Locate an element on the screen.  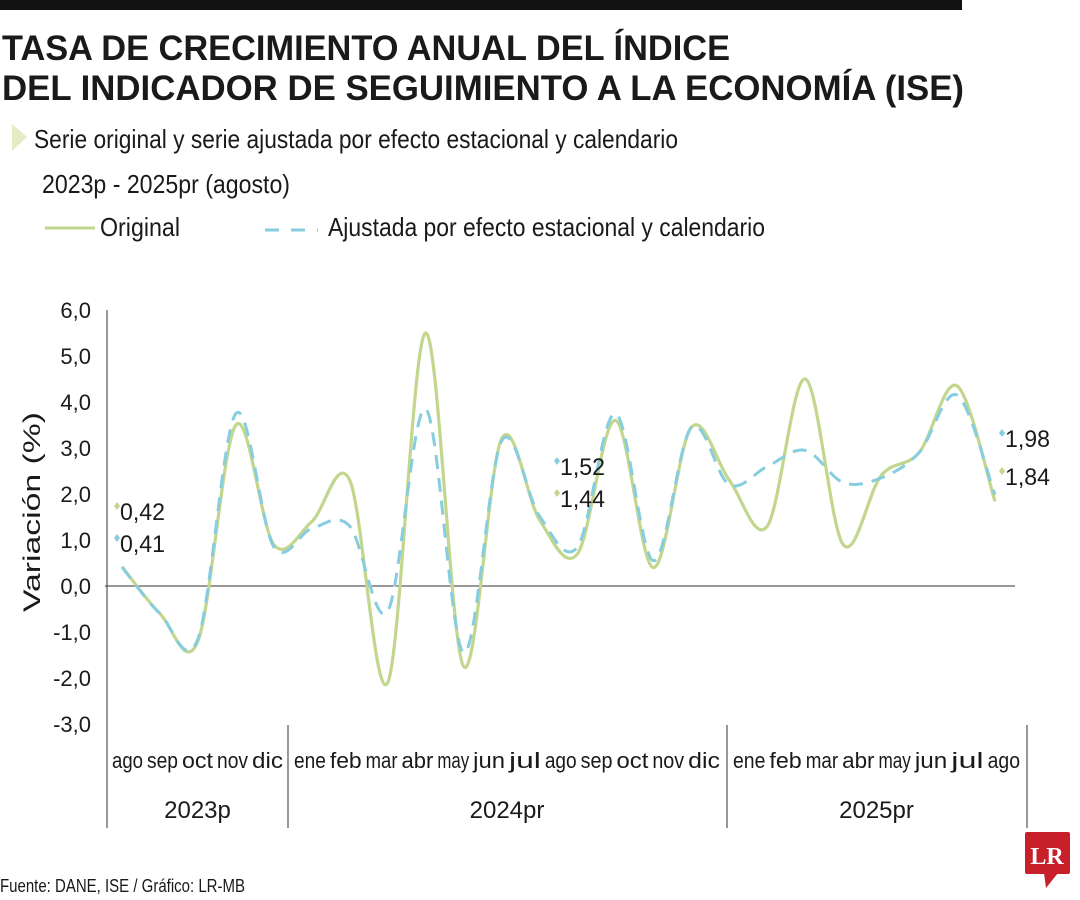
period: 2023p - 2025pr (agosto) is located at coordinates (166, 184).